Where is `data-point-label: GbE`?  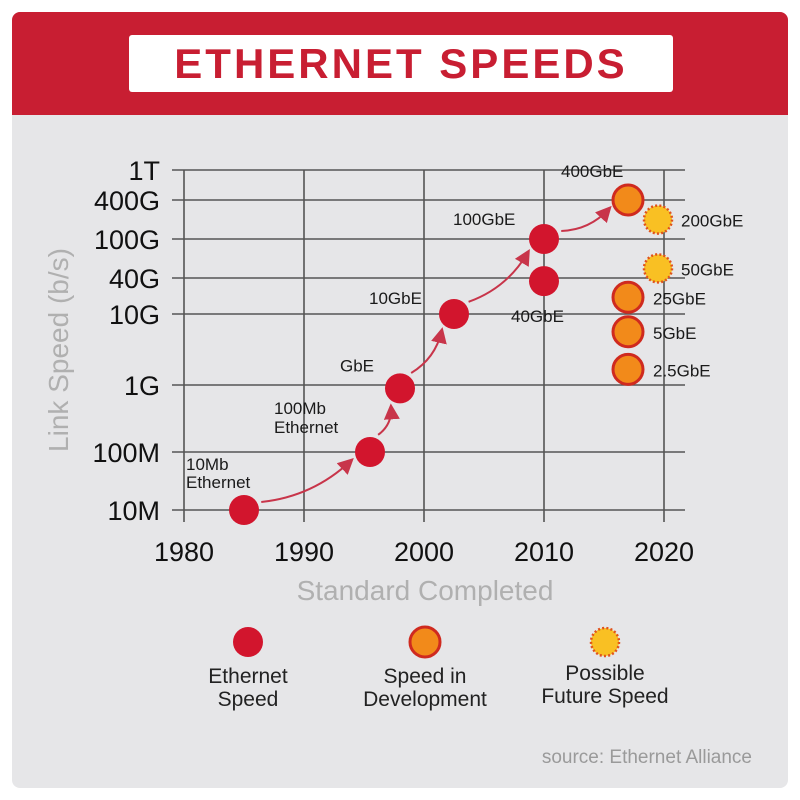
data-point-label: GbE is located at coordinates (357, 365).